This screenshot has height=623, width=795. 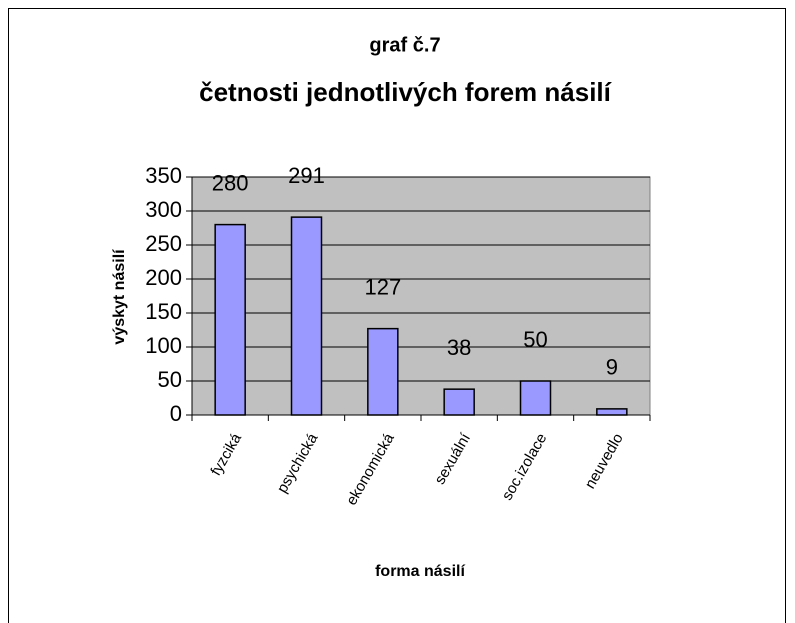 What do you see at coordinates (163, 175) in the screenshot?
I see `y-tick-label: 350` at bounding box center [163, 175].